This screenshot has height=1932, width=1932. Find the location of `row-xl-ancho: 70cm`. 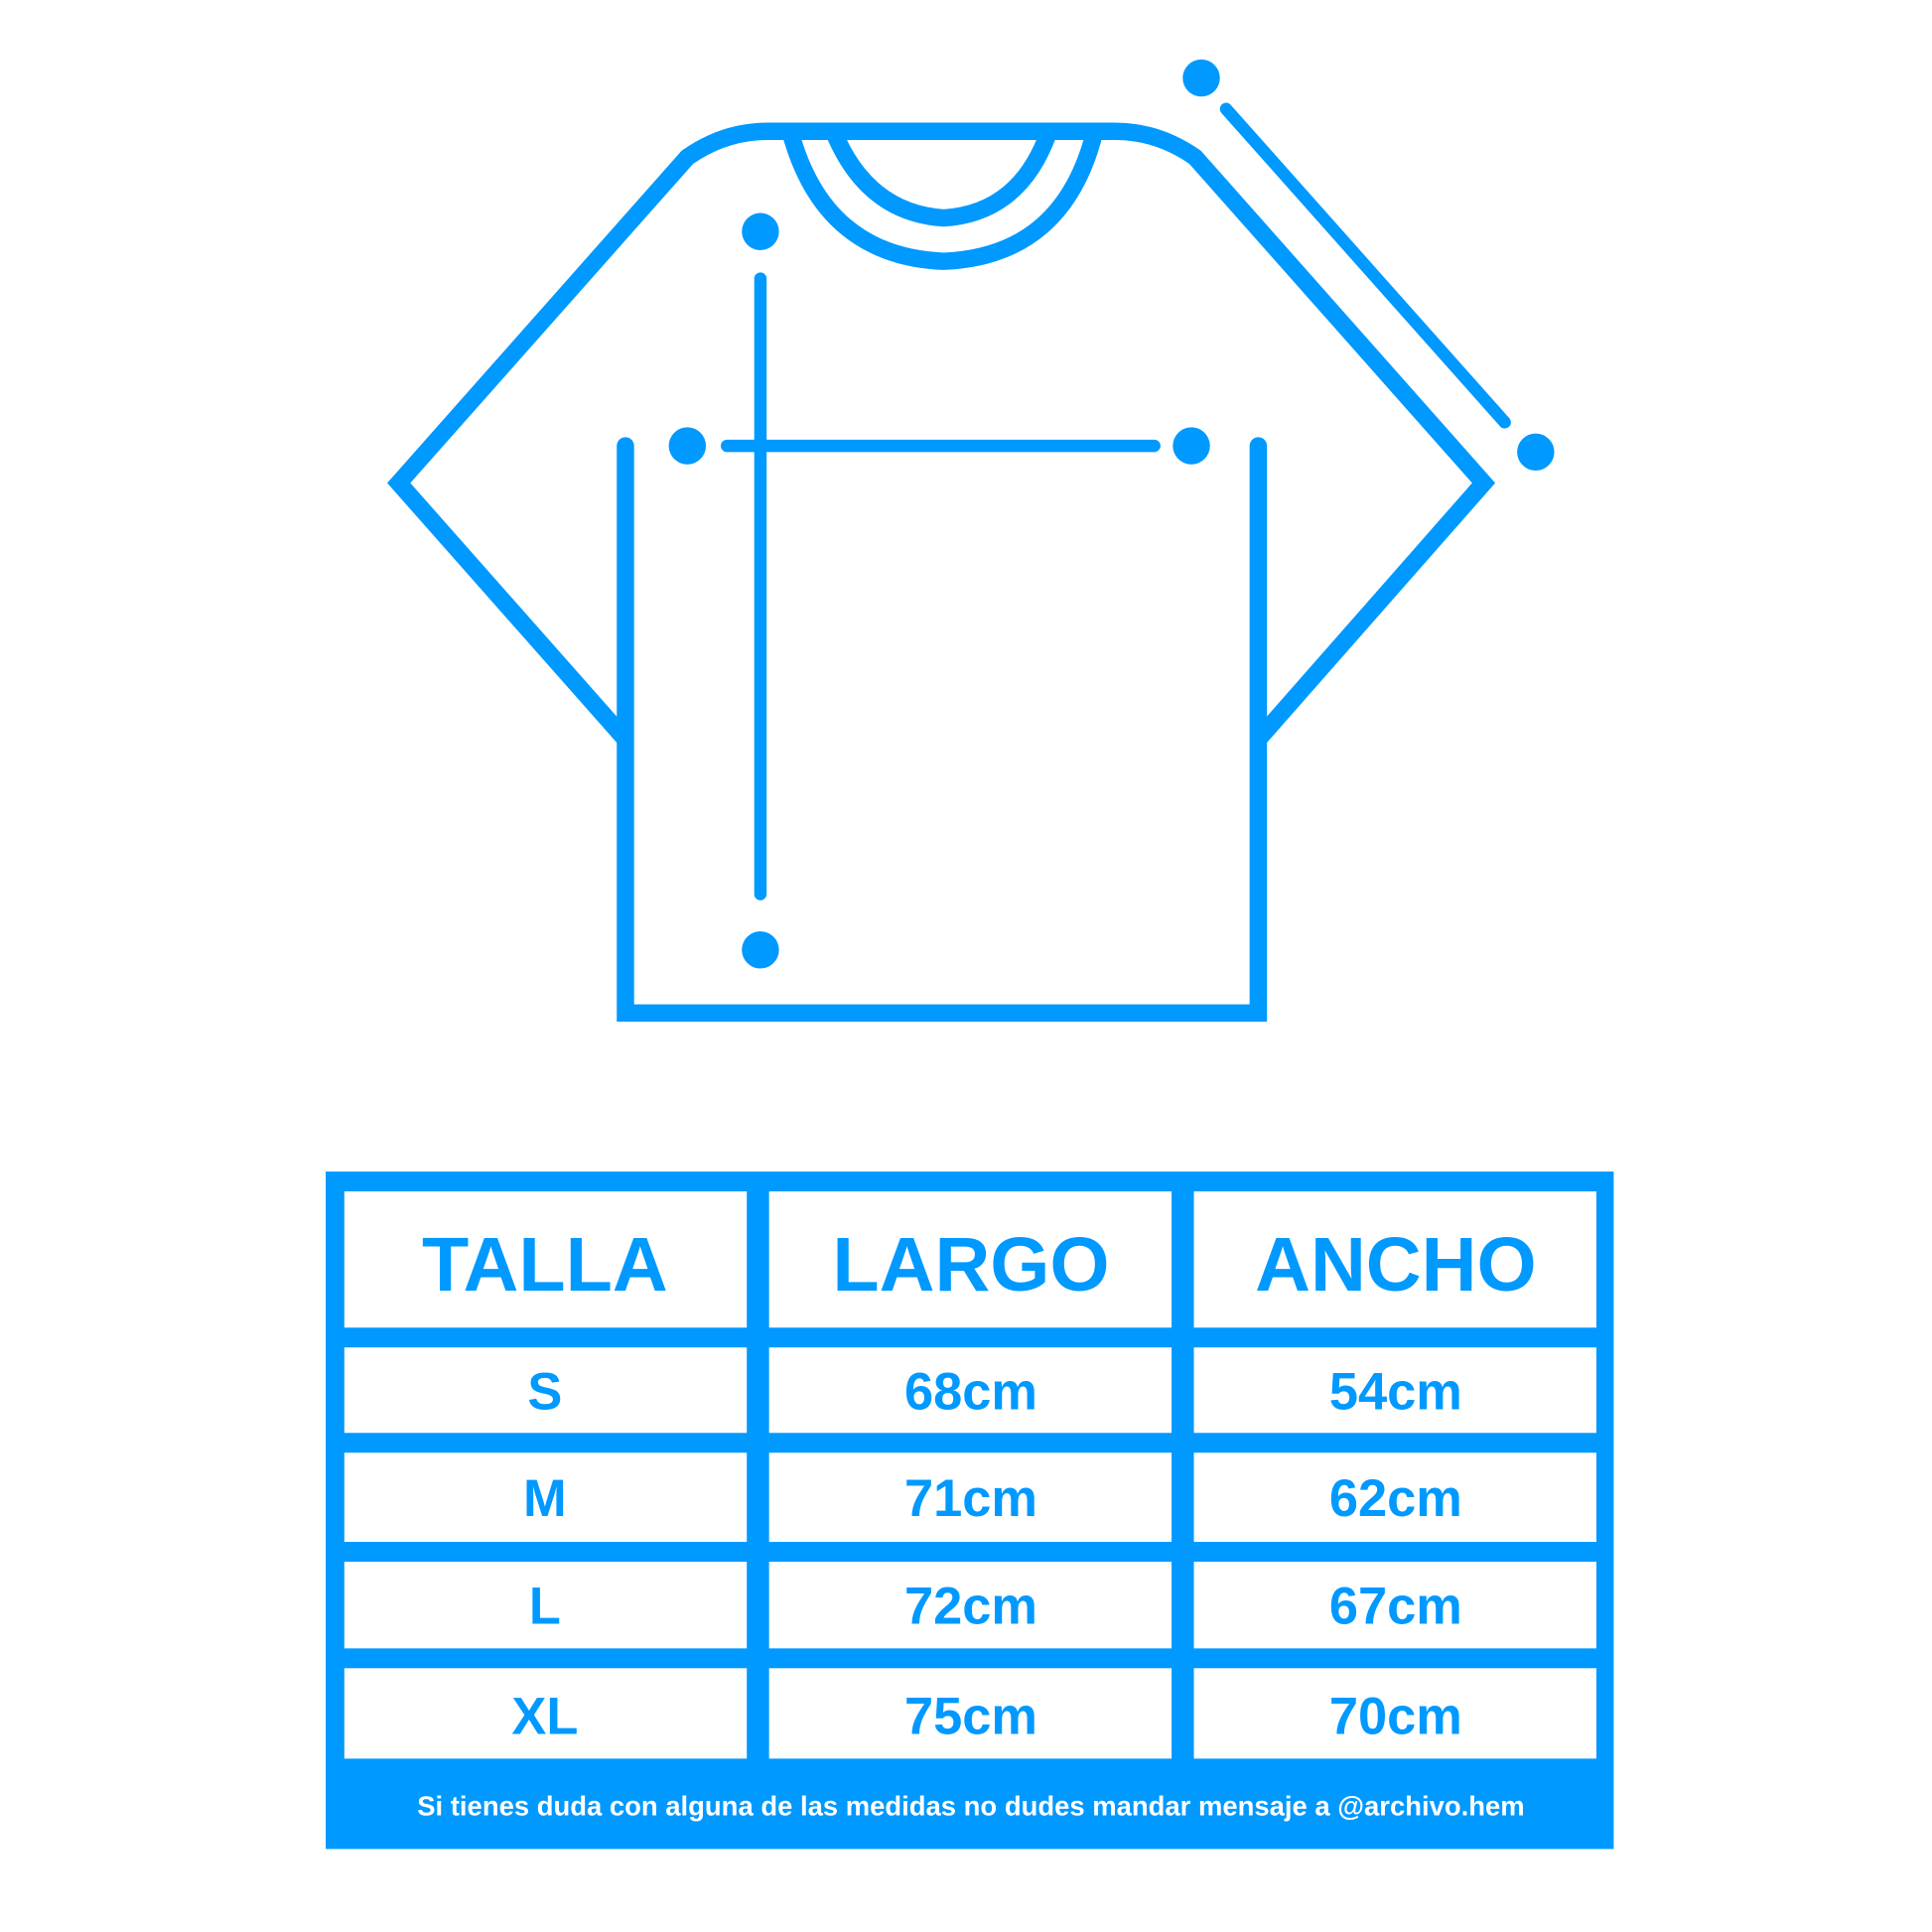

row-xl-ancho: 70cm is located at coordinates (1395, 1717).